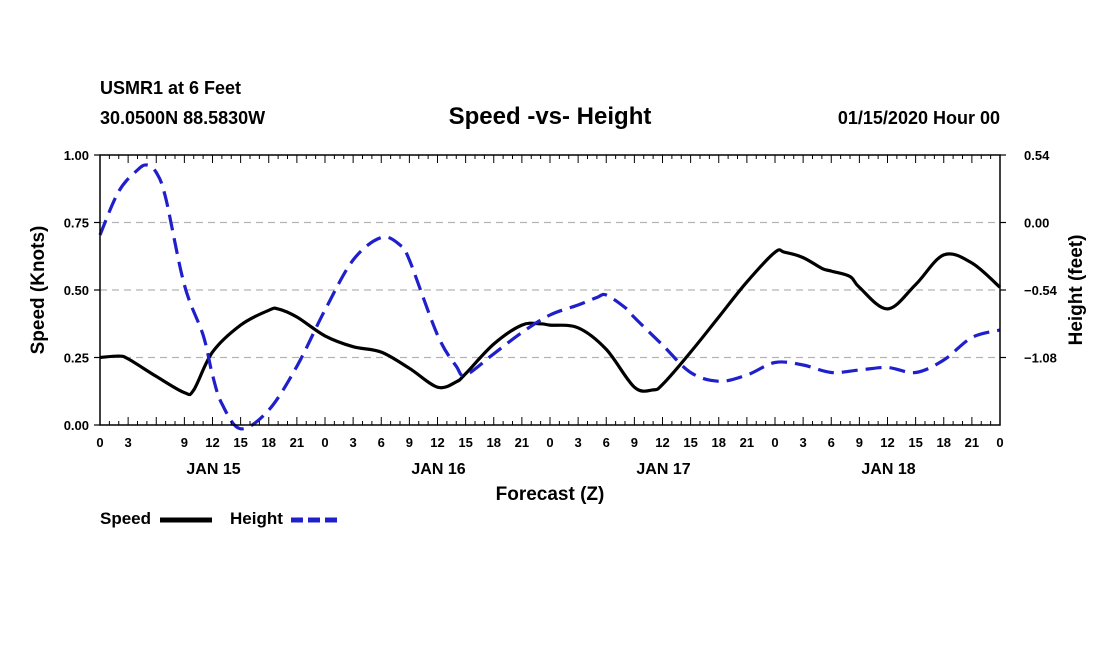 This screenshot has height=655, width=1100. I want to click on y-left-tick-label: 1.00, so click(76, 155).